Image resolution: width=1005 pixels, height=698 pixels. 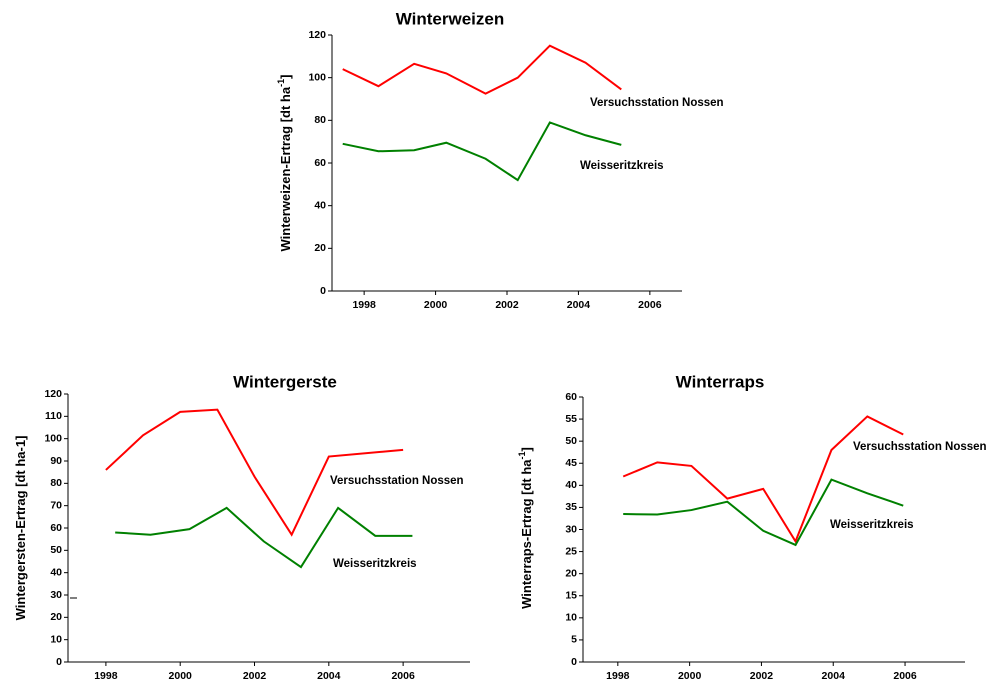 What do you see at coordinates (450, 18) in the screenshot?
I see `chart-title: Winterweizen` at bounding box center [450, 18].